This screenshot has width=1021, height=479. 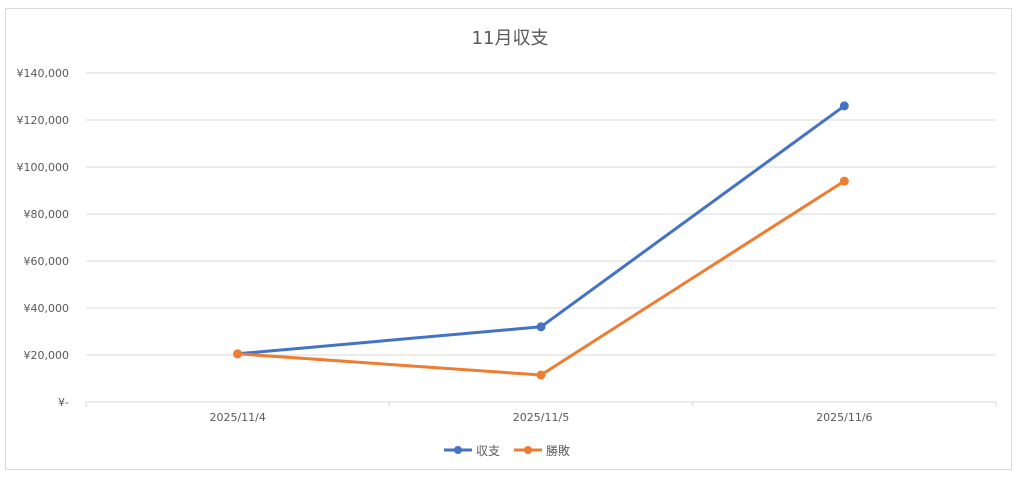 I want to click on legend-label: 収支, so click(x=488, y=451).